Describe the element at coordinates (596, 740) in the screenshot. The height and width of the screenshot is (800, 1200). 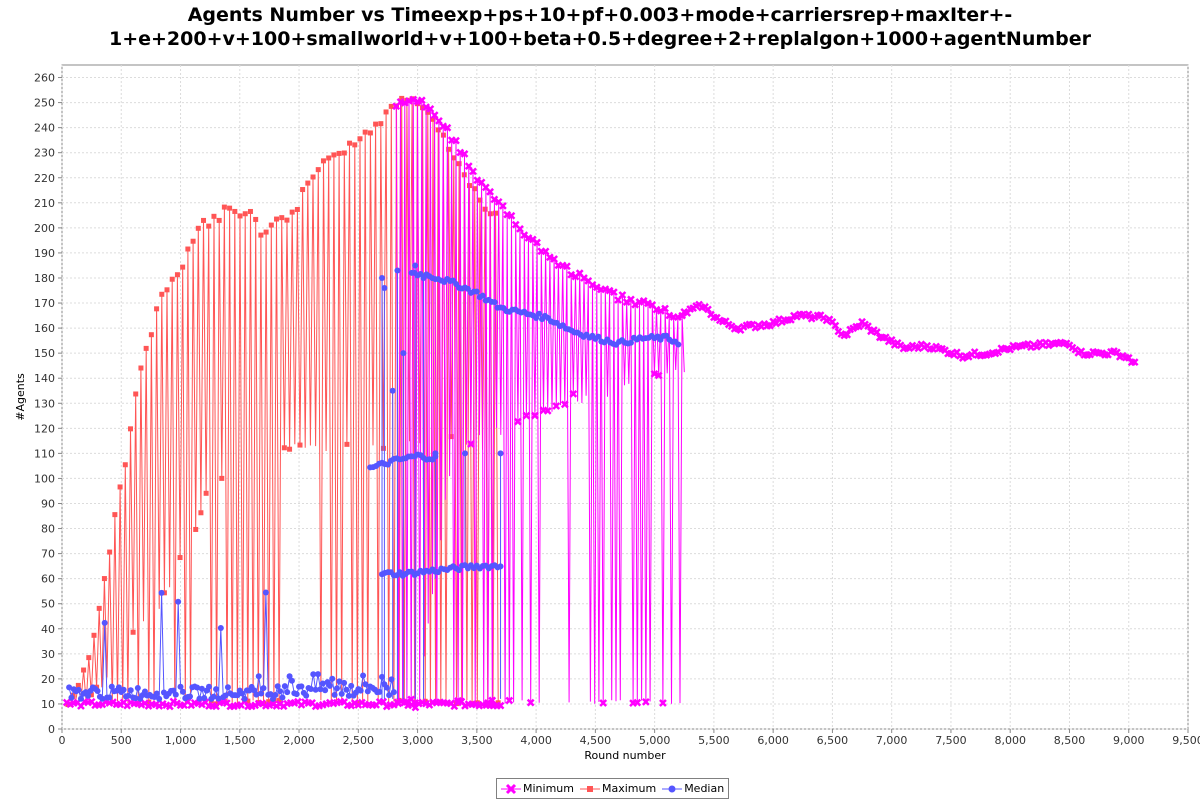
I see `x-tick-label: 4,500` at that location.